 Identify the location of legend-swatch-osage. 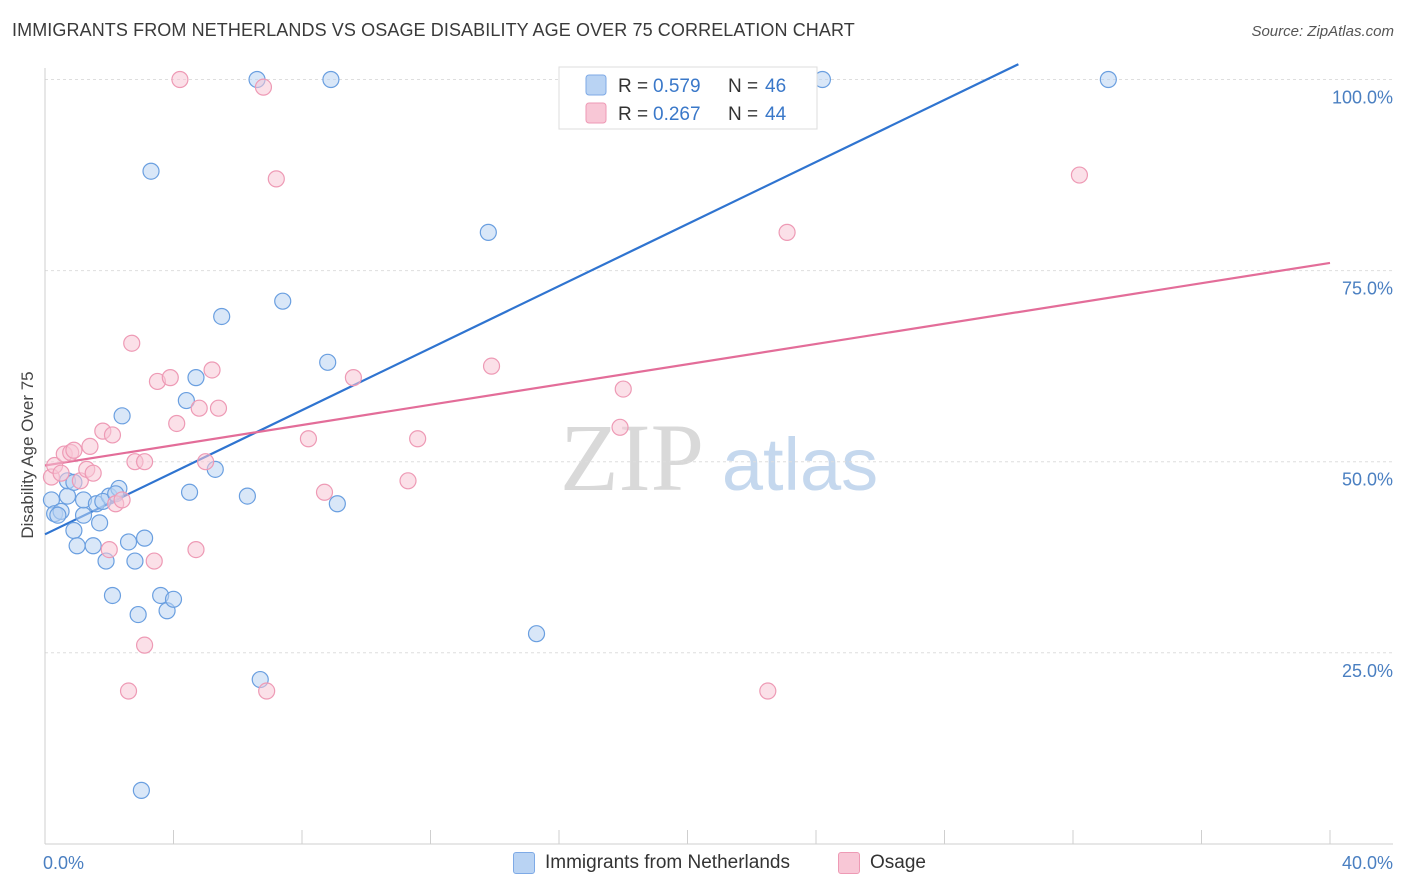
(596, 113).